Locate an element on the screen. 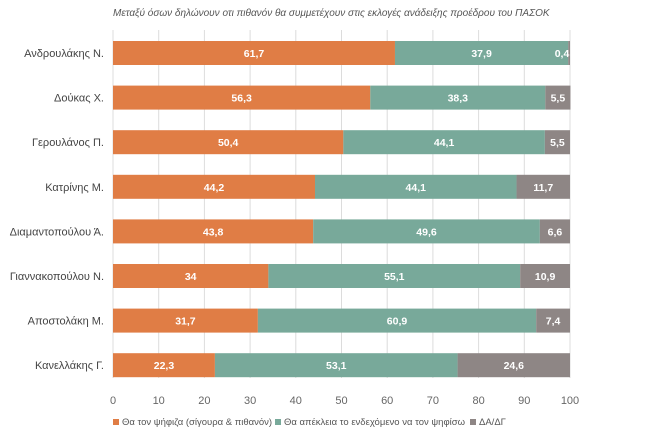 This screenshot has width=650, height=447. data-label: 11,7 is located at coordinates (543, 188).